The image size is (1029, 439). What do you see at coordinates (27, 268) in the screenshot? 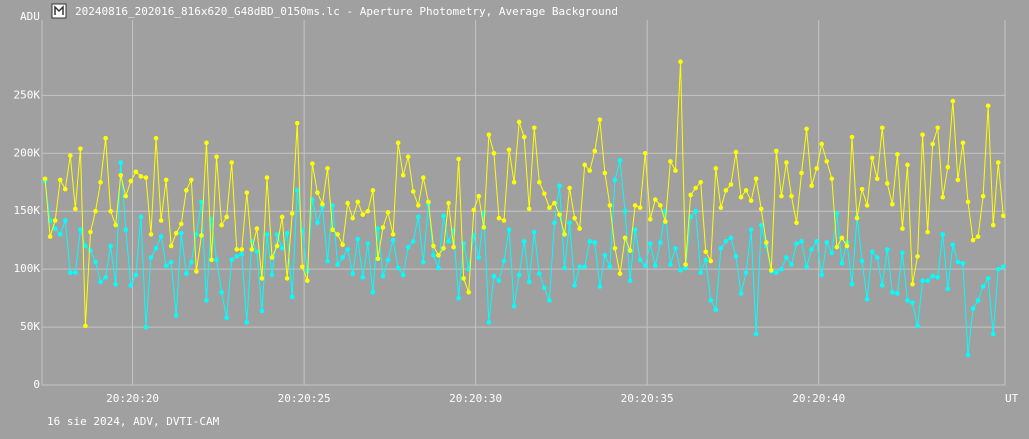
I see `y-tick-label: 100K` at bounding box center [27, 268].